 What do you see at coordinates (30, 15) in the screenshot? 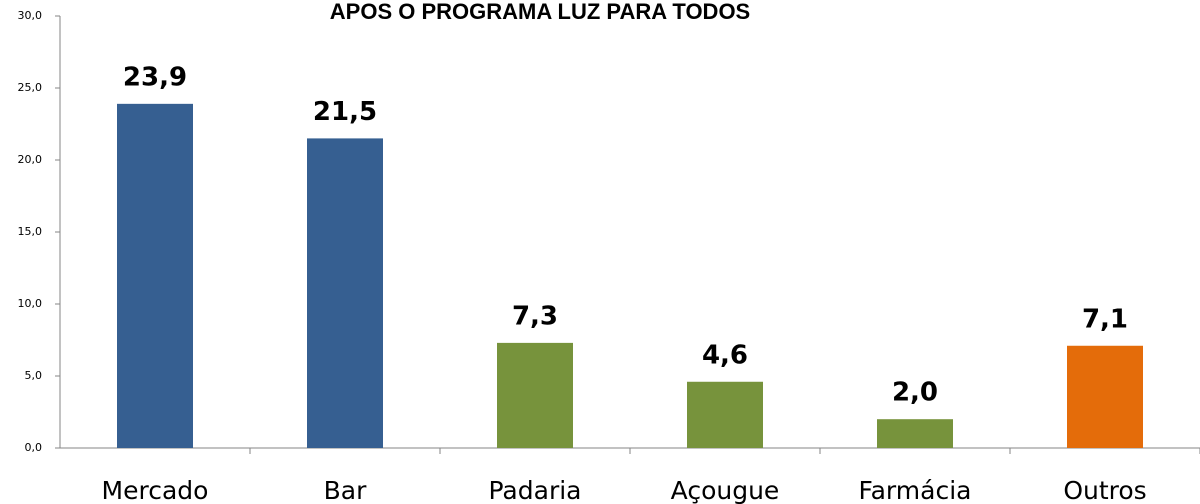
I see `y-tick-label: 30,0` at bounding box center [30, 15].